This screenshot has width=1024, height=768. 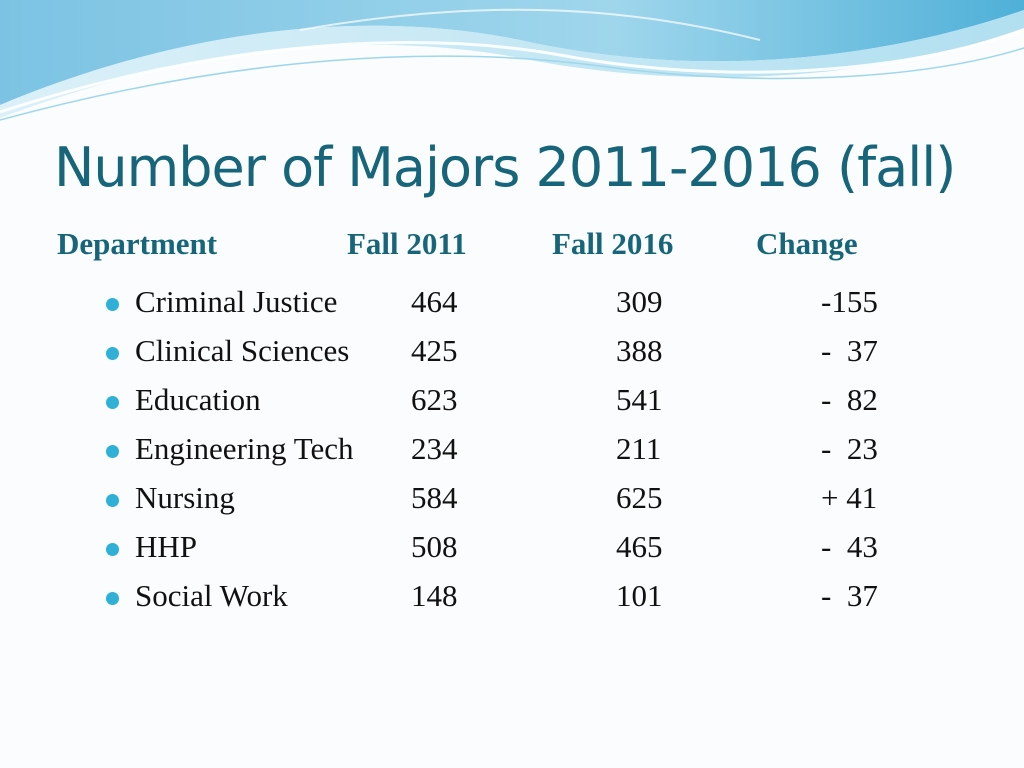 What do you see at coordinates (407, 243) in the screenshot?
I see `header-fall-2011: Fall 2011` at bounding box center [407, 243].